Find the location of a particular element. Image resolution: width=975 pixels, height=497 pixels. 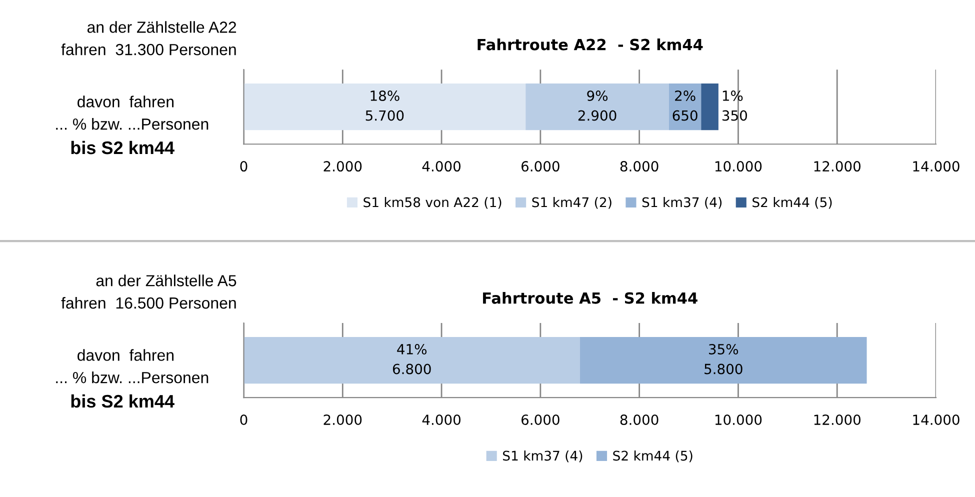

data-label: 41% 6.800 is located at coordinates (411, 359).